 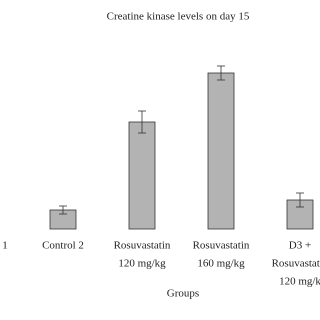 What do you see at coordinates (5, 246) in the screenshot?
I see `x-tick-label: 1` at bounding box center [5, 246].